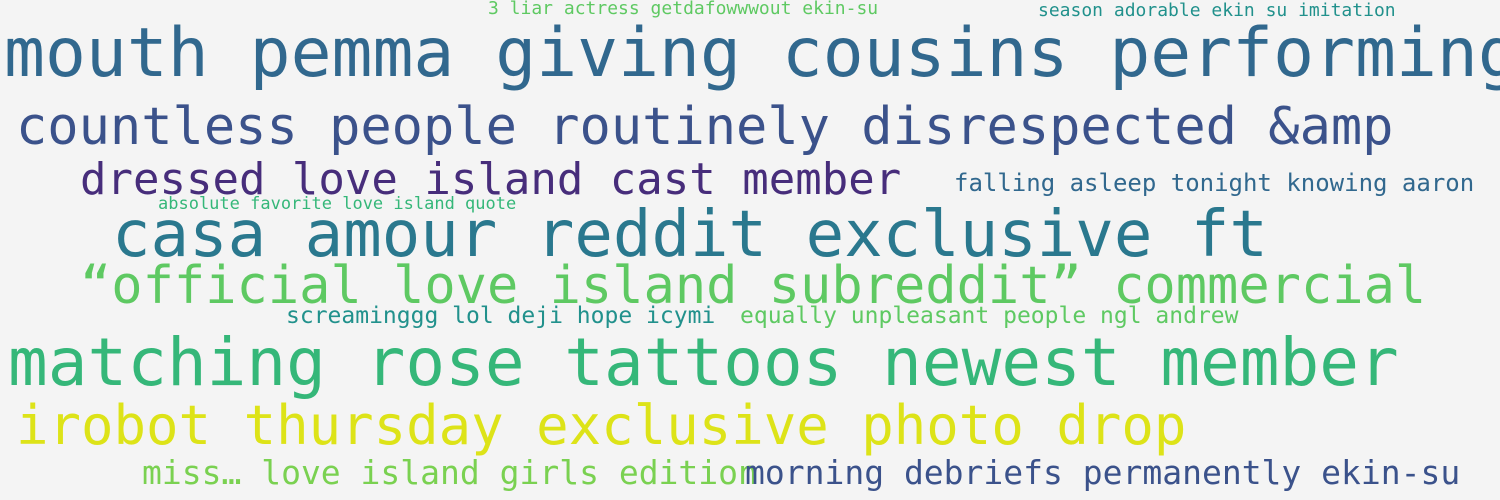 This screenshot has height=500, width=1500. What do you see at coordinates (703, 362) in the screenshot?
I see `phrase-matching-rose: matching rose tattoos newest member` at bounding box center [703, 362].